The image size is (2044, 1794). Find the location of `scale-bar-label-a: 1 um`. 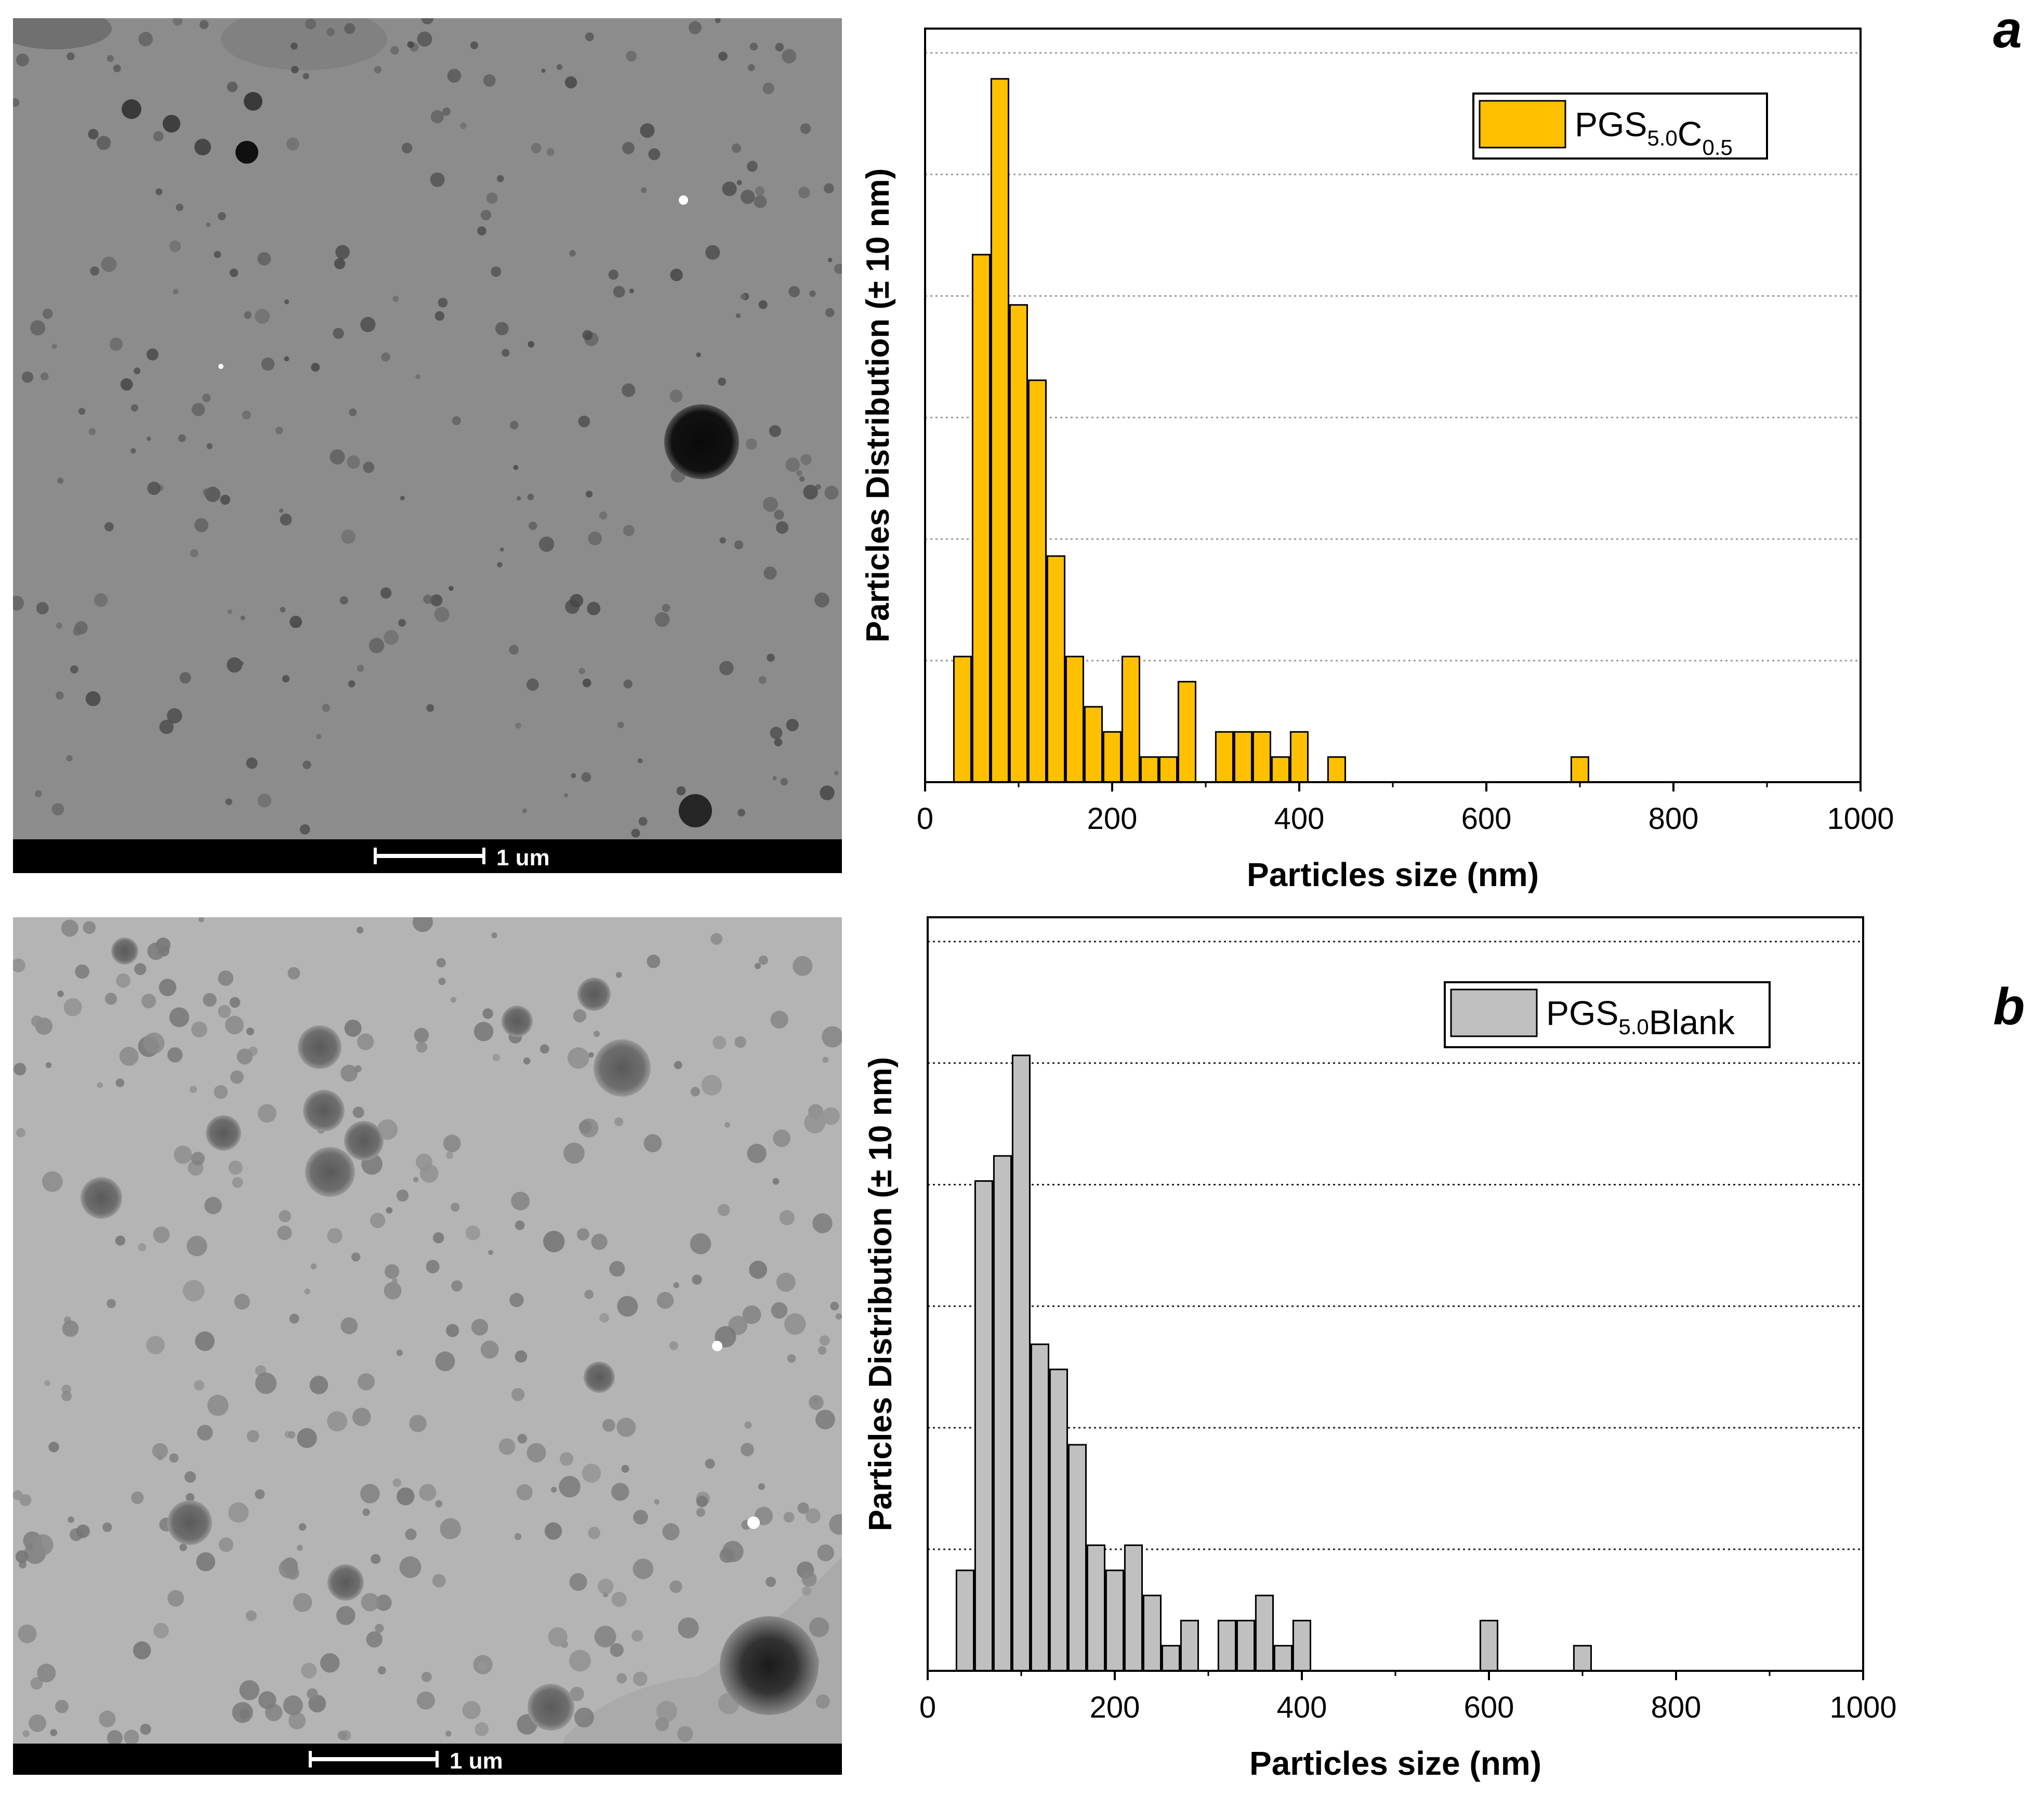

scale-bar-label-a: 1 um is located at coordinates (523, 857).